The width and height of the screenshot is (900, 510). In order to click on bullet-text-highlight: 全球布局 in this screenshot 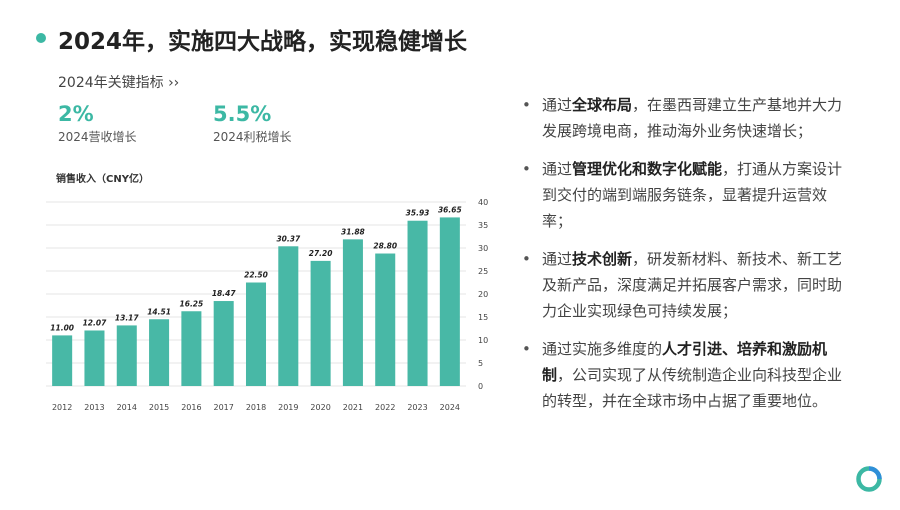, I will do `click(602, 105)`.